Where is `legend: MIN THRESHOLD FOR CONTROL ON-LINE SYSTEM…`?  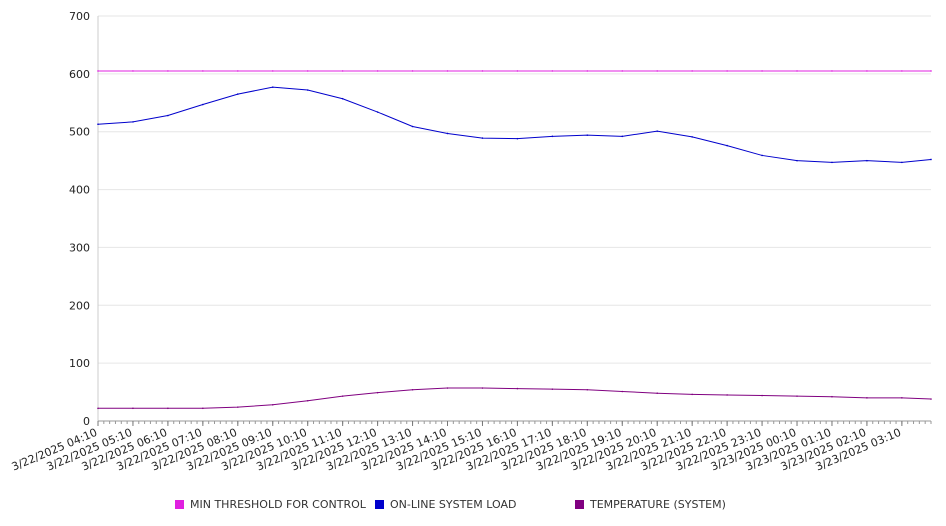 legend: MIN THRESHOLD FOR CONTROL ON-LINE SYSTEM… is located at coordinates (473, 506).